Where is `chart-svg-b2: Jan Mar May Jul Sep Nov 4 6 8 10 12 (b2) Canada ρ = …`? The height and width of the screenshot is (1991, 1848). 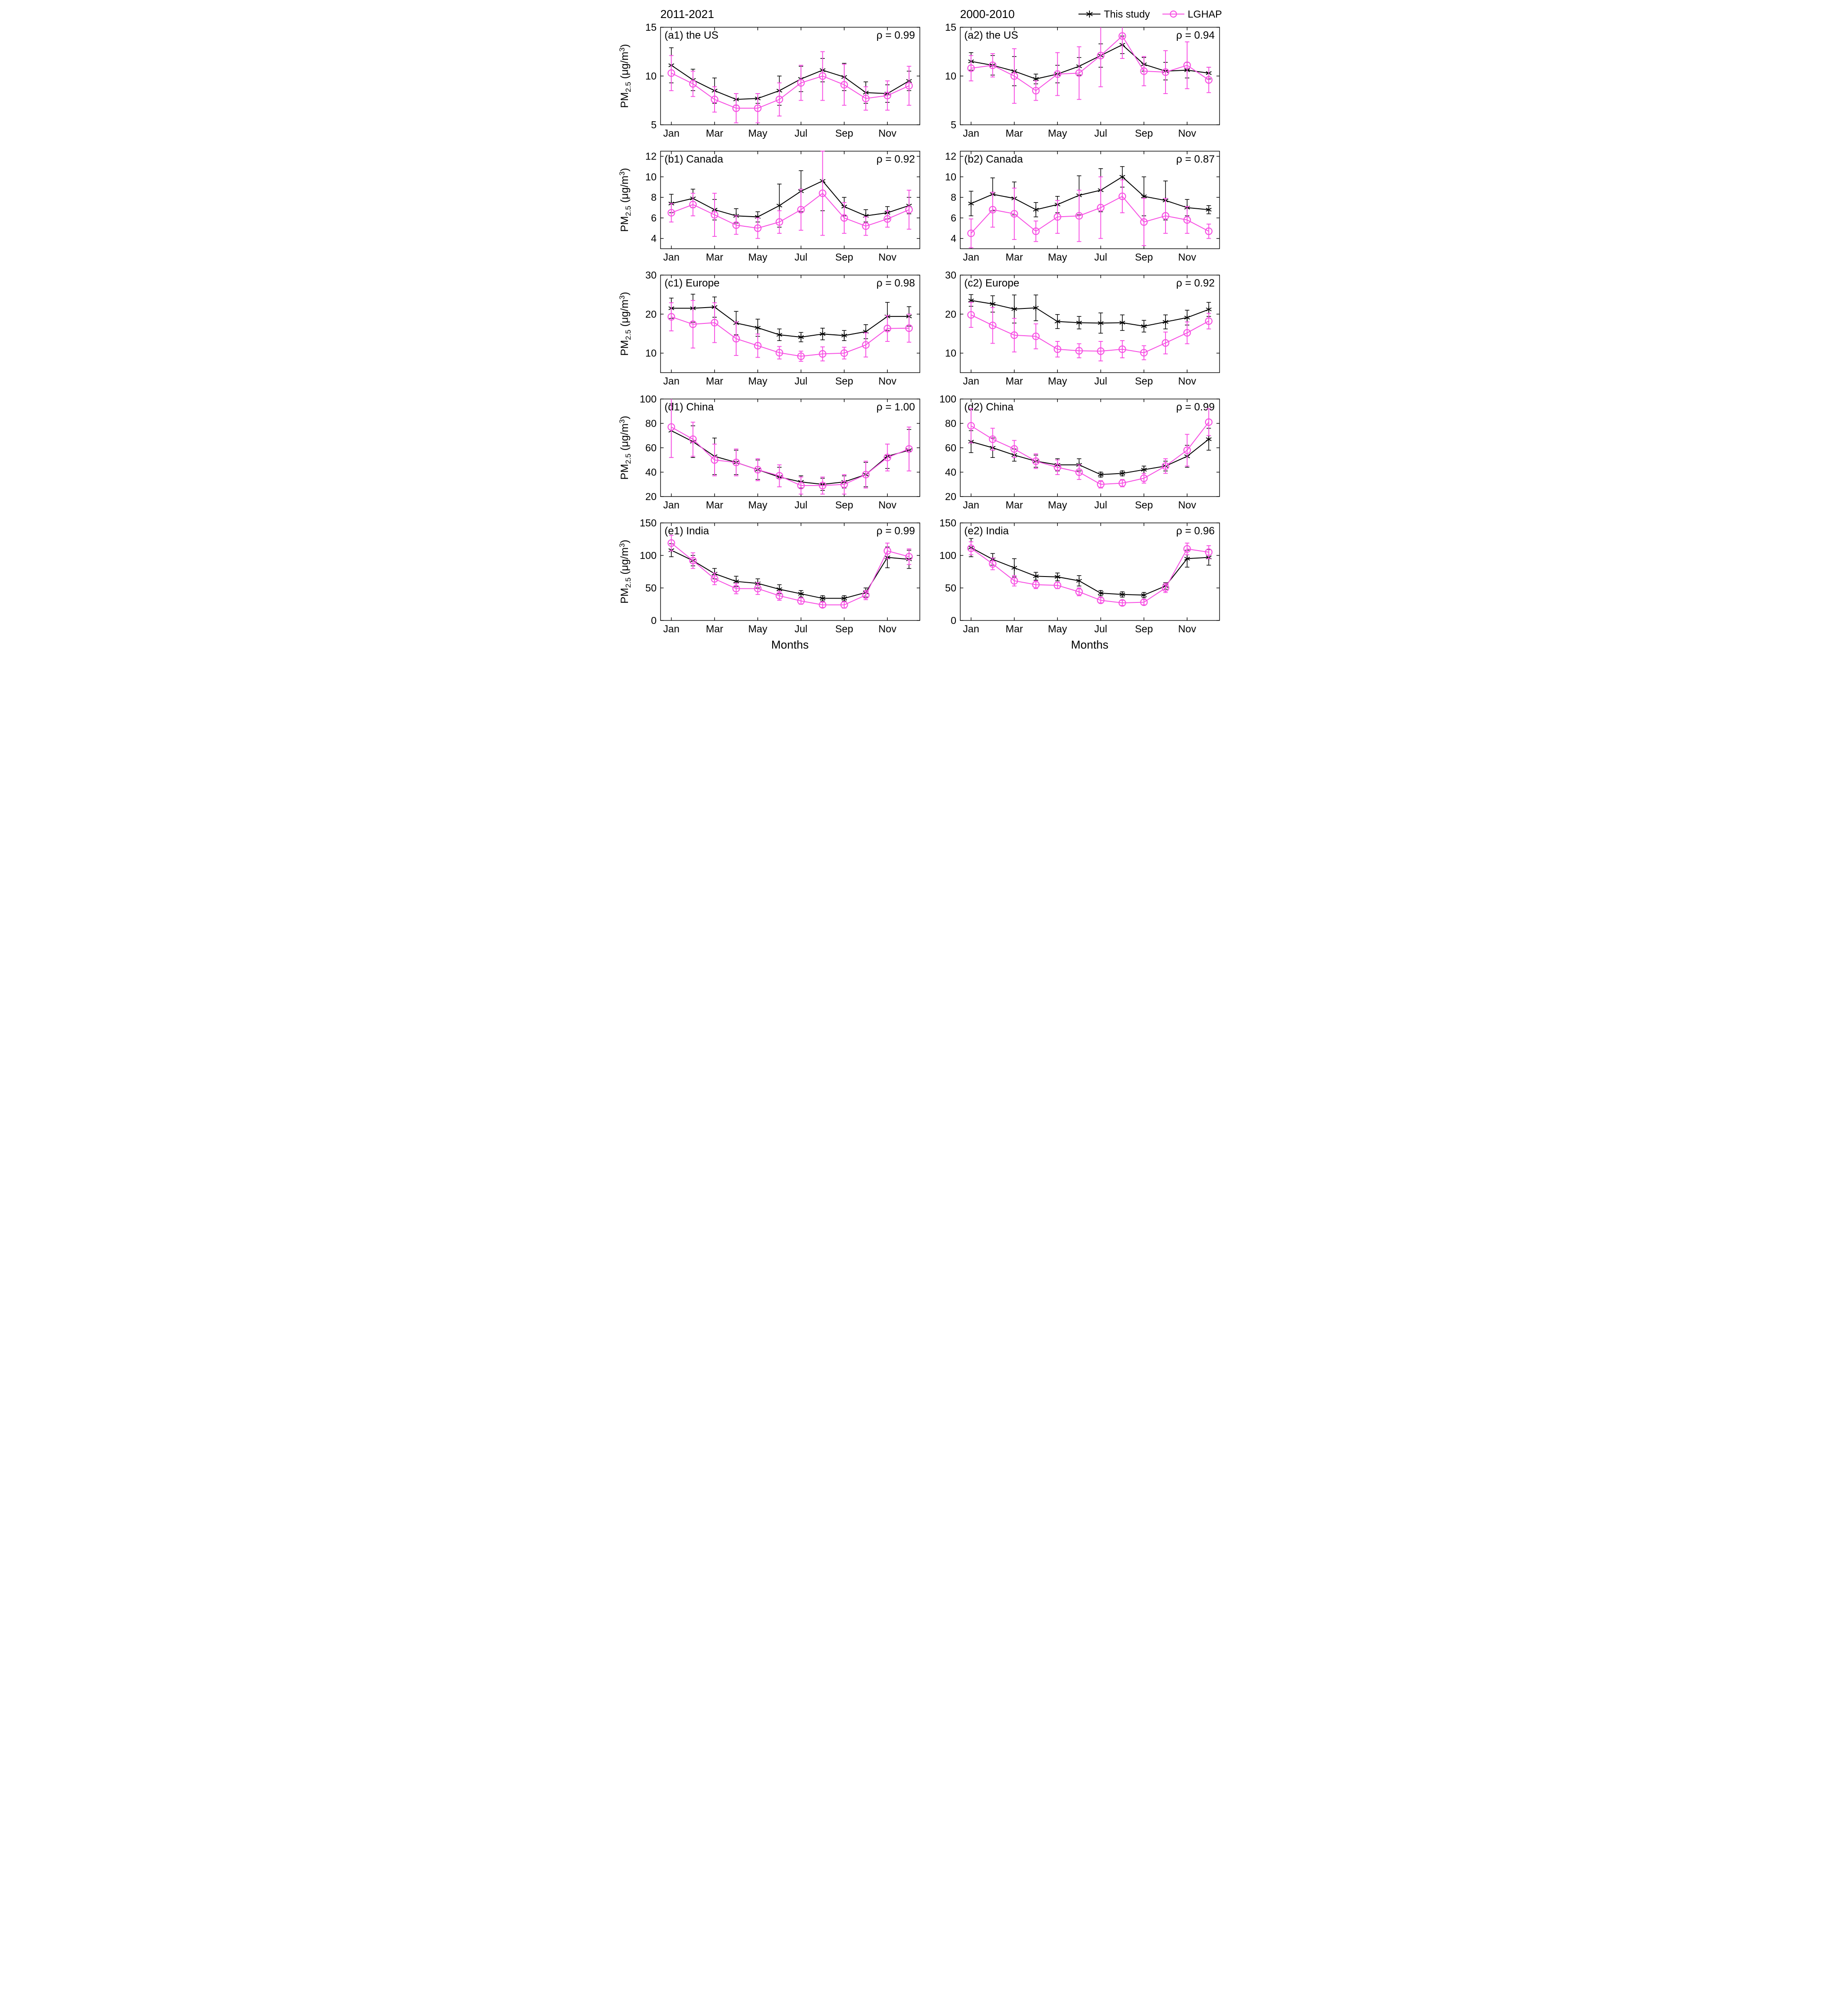 chart-svg-b2: Jan Mar May Jul Sep Nov 4 6 8 10 12 (b2) Canada ρ = … is located at coordinates (1082, 207).